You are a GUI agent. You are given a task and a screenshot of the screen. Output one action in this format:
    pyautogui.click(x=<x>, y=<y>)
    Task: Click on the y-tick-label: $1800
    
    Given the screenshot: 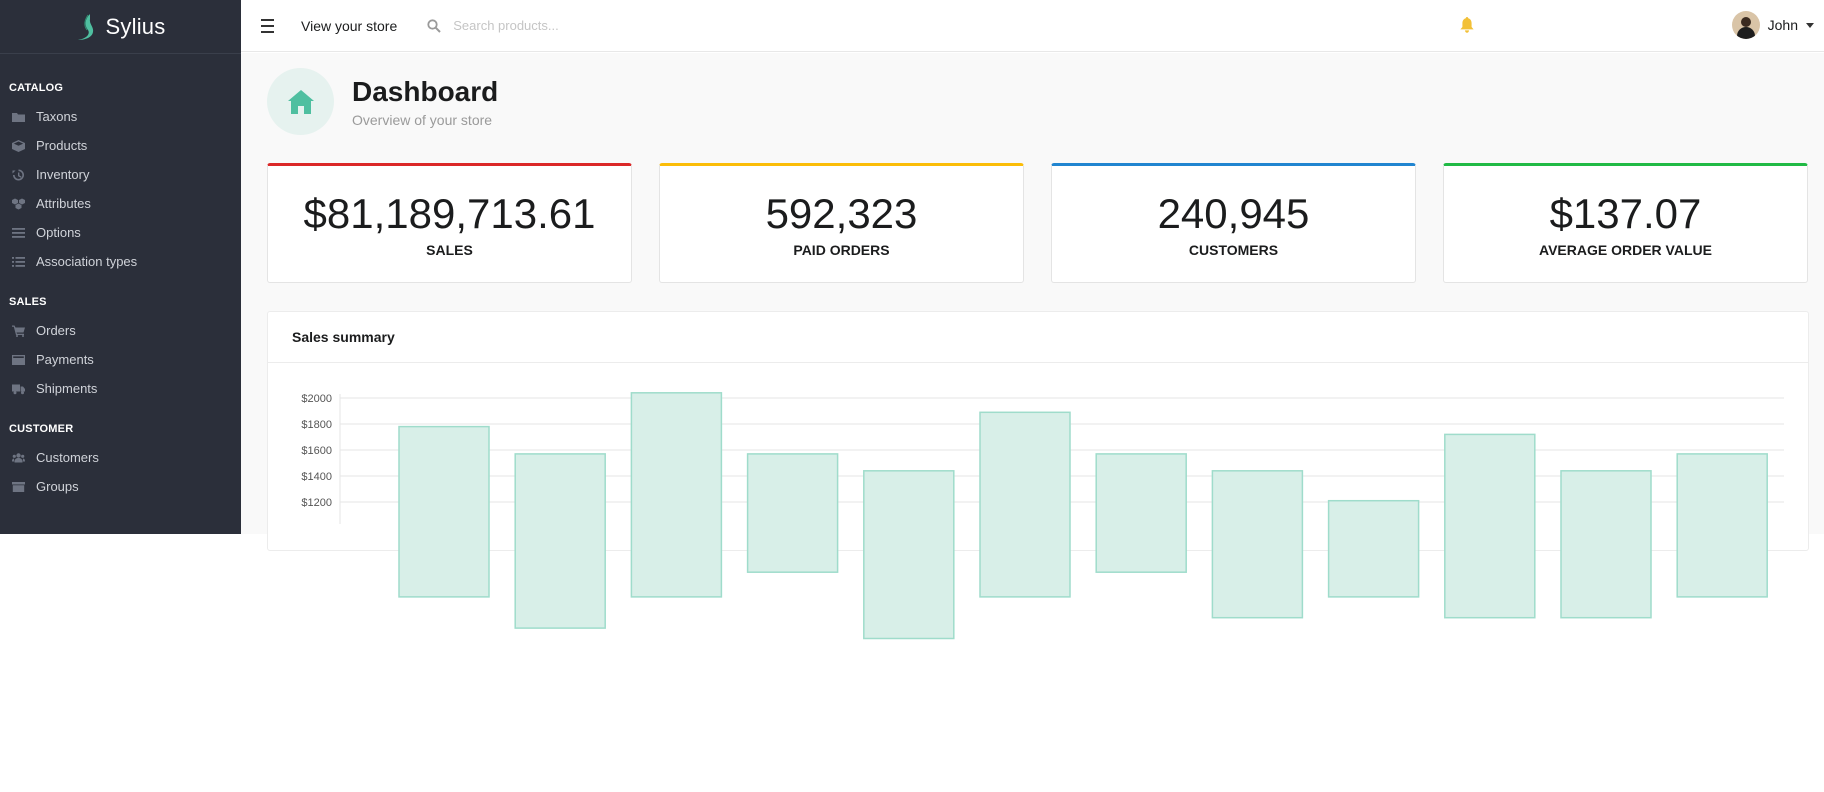 What is the action you would take?
    pyautogui.click(x=316, y=425)
    